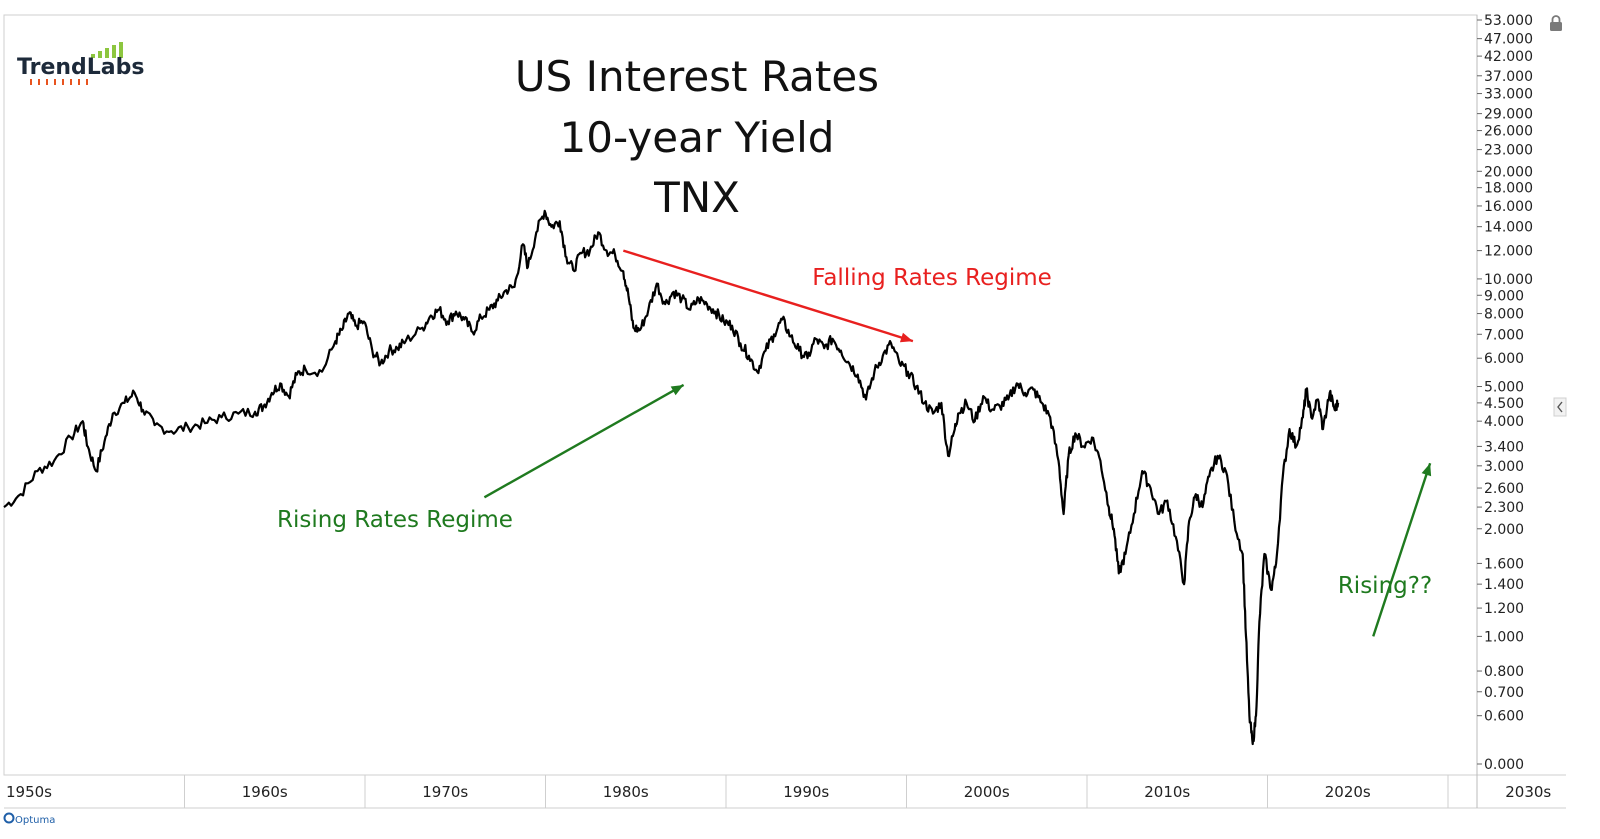 The width and height of the screenshot is (1600, 839). Describe the element at coordinates (696, 197) in the screenshot. I see `chart-title-line-3: TNX` at that location.